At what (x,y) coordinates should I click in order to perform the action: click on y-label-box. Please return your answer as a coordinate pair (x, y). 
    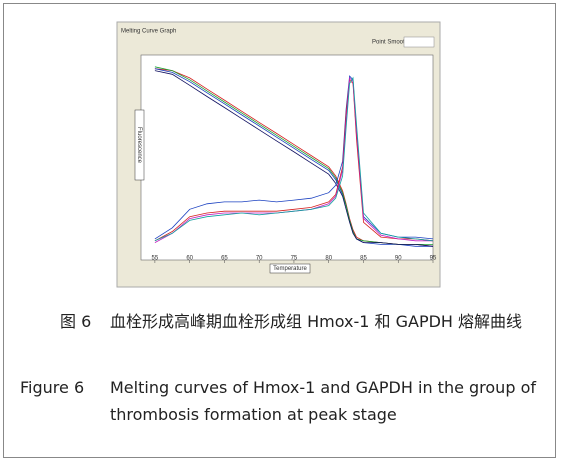
    Looking at the image, I should click on (139, 145).